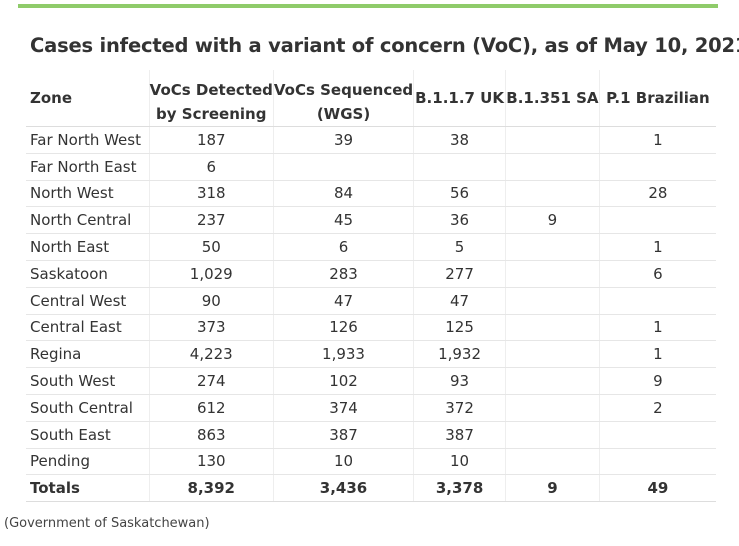 The image size is (739, 546). I want to click on cell-zone: North Central, so click(88, 220).